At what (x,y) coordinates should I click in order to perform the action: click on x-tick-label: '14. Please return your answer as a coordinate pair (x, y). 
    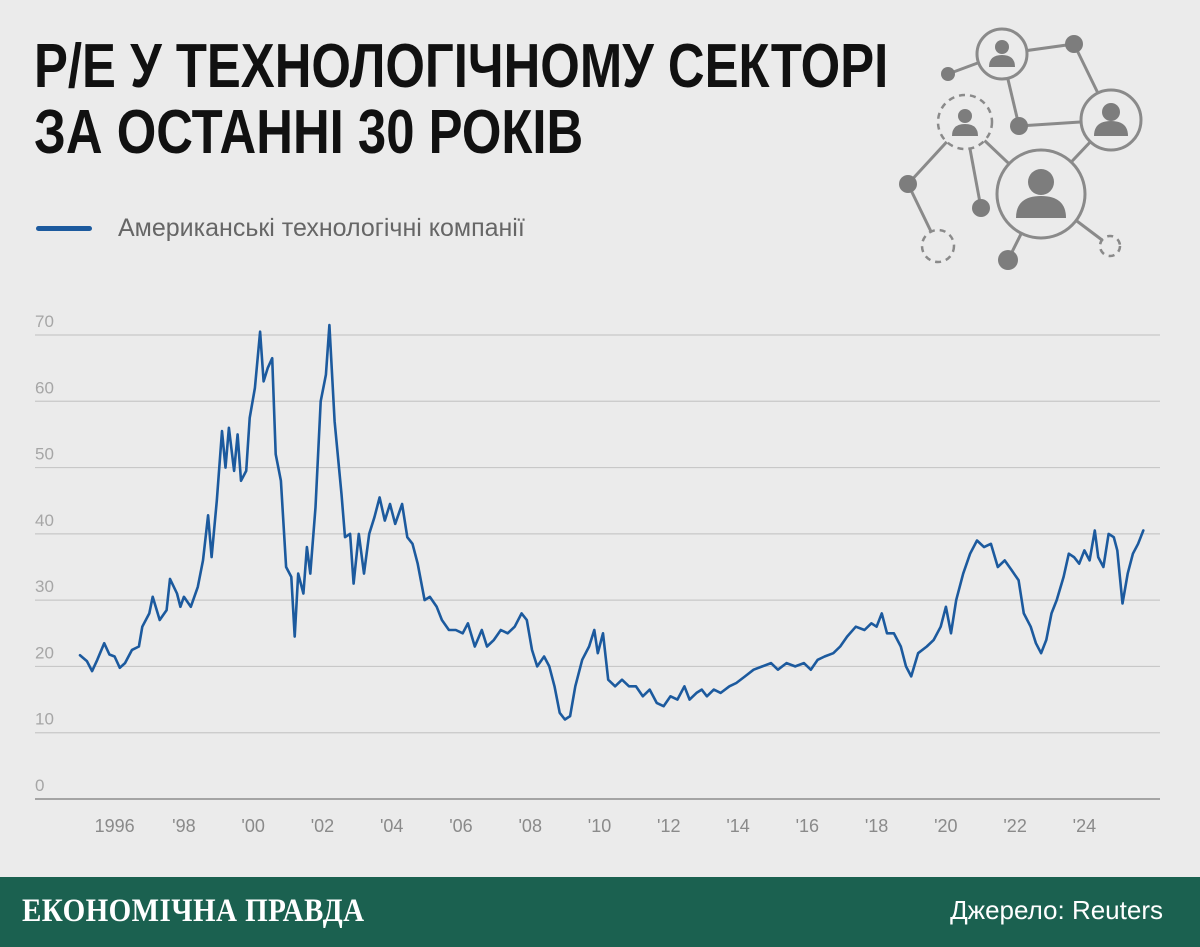
    Looking at the image, I should click on (737, 826).